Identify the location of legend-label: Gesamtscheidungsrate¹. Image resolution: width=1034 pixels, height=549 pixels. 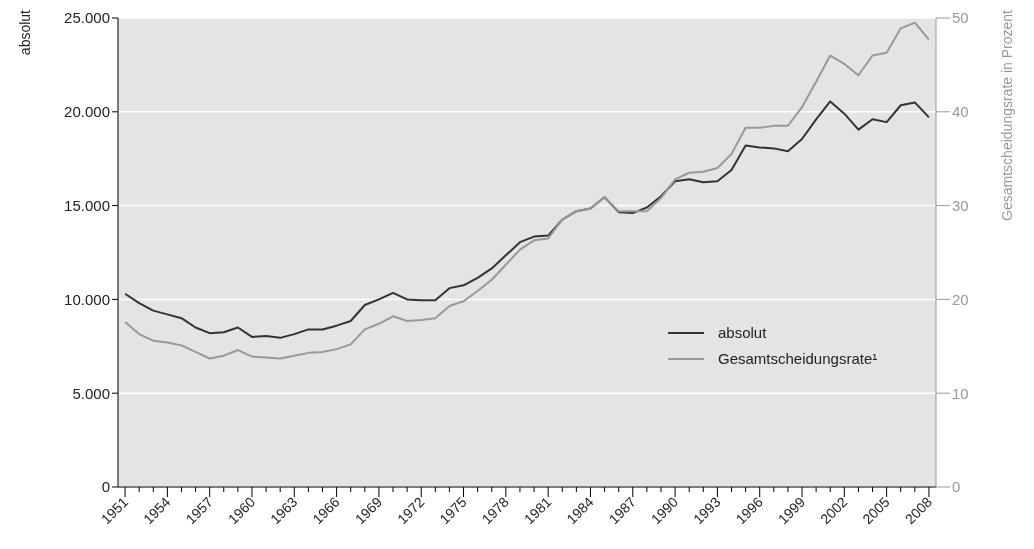
(798, 359).